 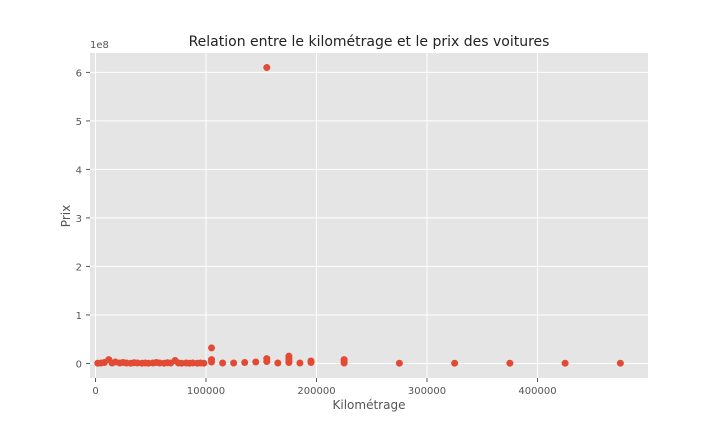 What do you see at coordinates (66, 216) in the screenshot?
I see `y-axis-label: Prix` at bounding box center [66, 216].